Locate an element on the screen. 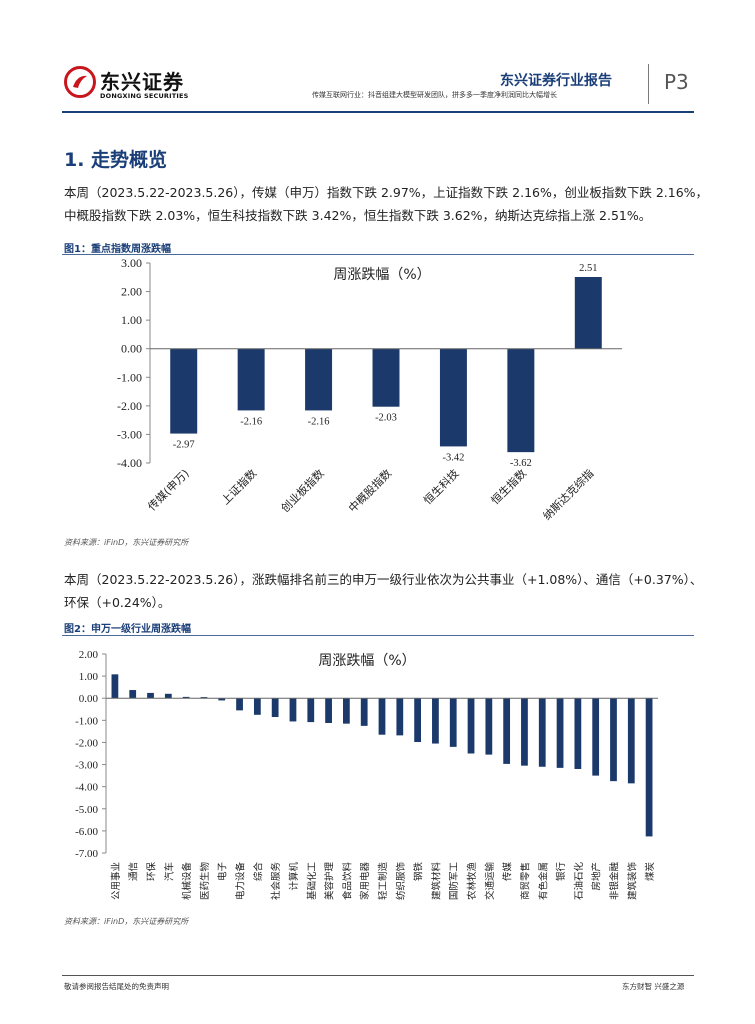  y-tick-label: -5.00 is located at coordinates (86, 810).